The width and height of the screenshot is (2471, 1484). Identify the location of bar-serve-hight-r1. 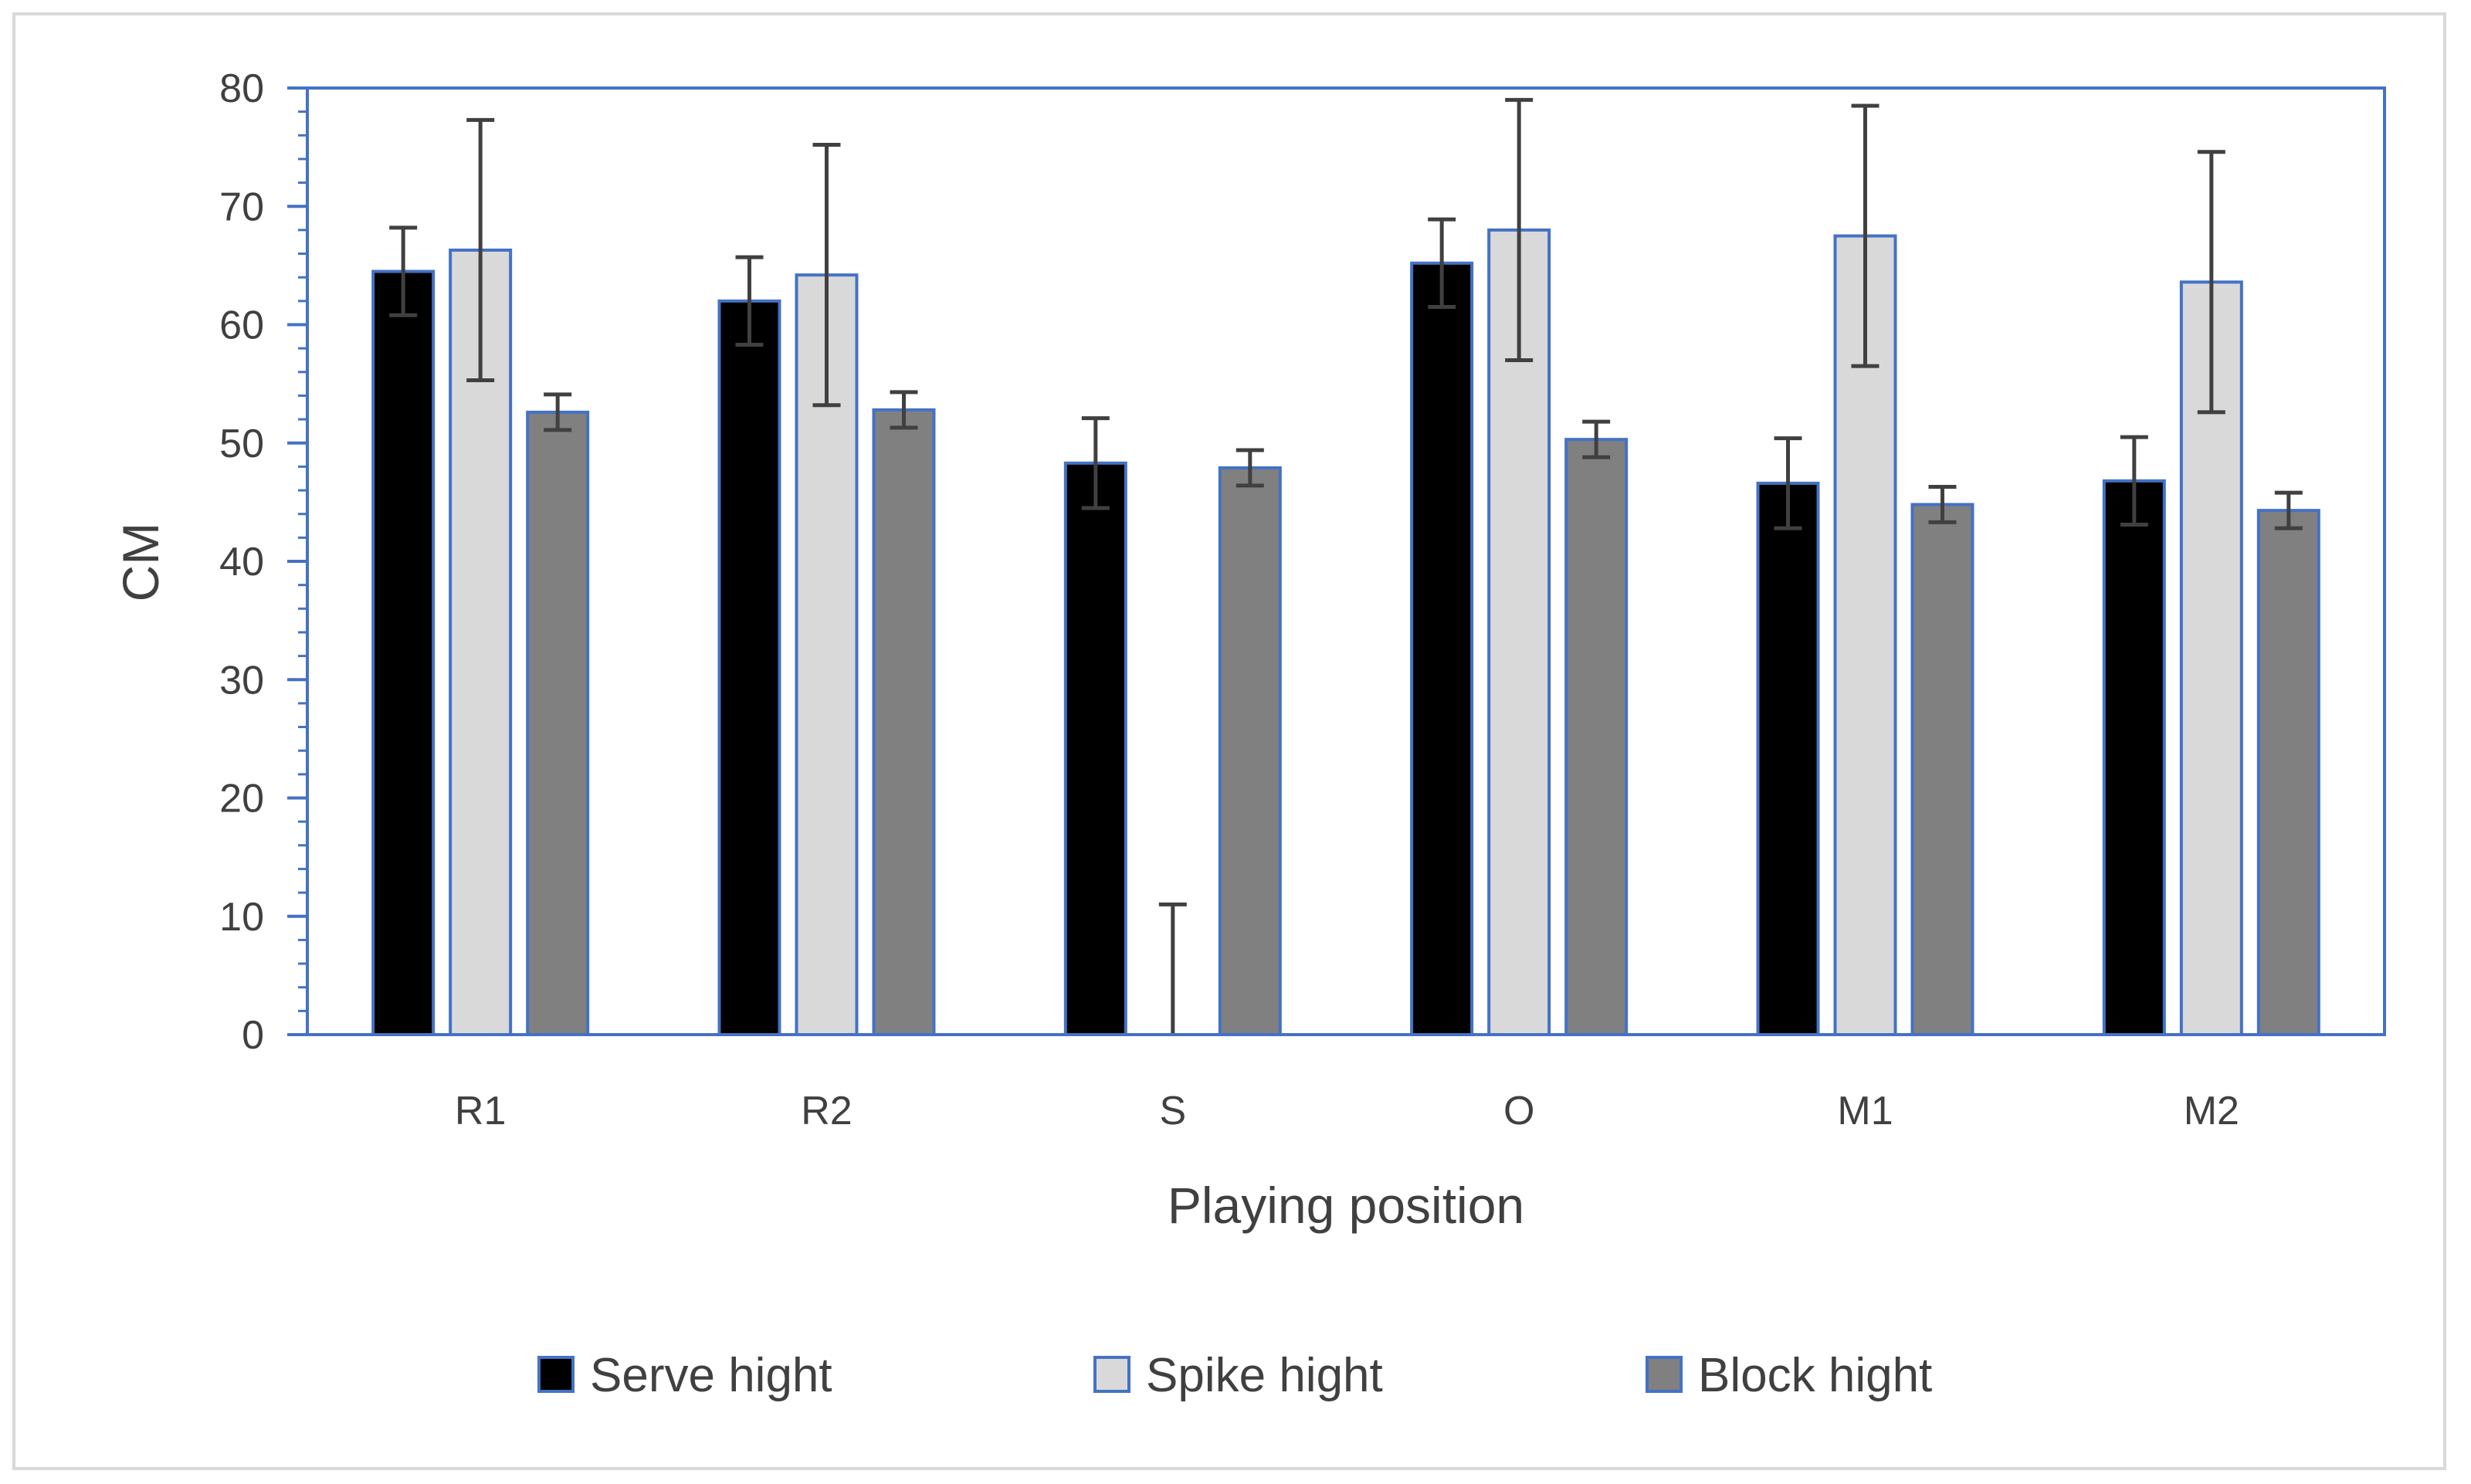
(403, 653).